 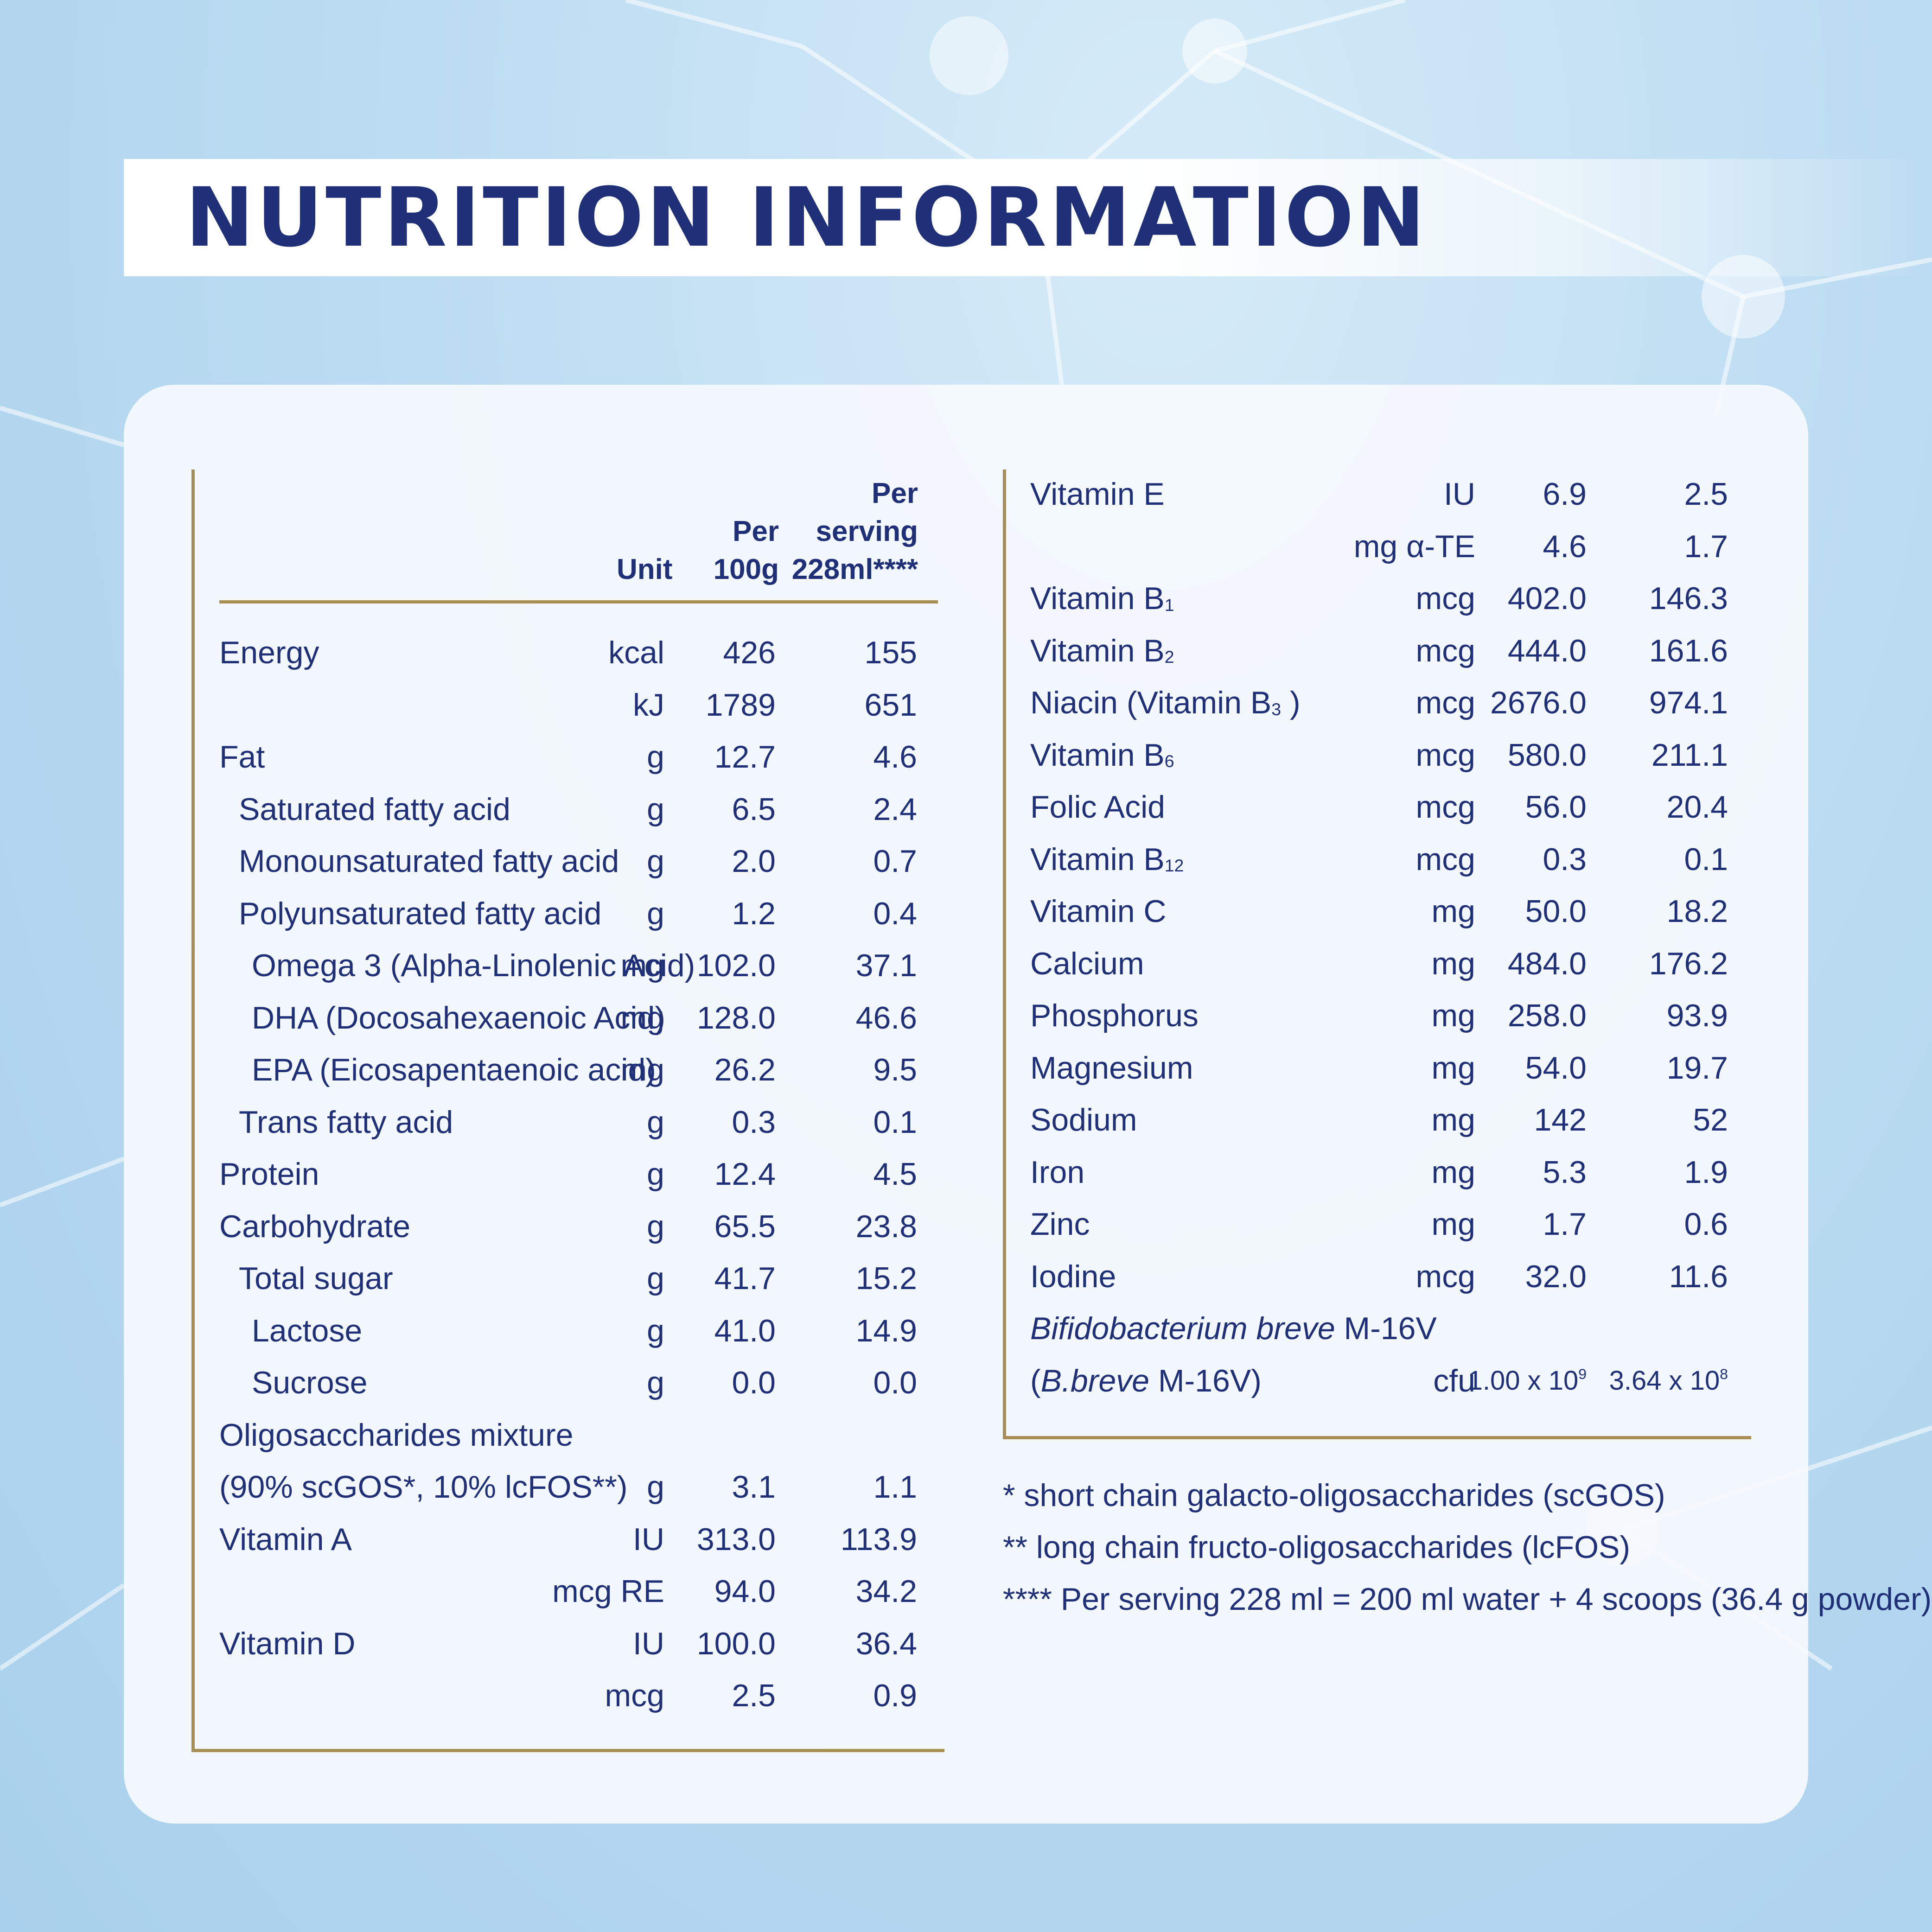 I want to click on nutrient-name: Vitamin D, so click(x=287, y=1643).